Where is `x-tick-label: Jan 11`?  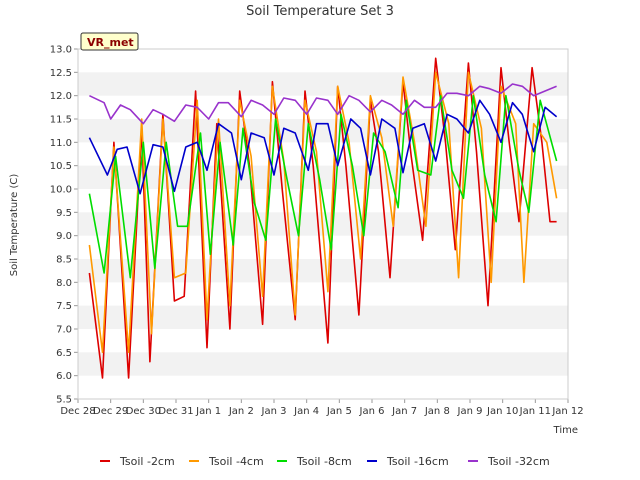 x-tick-label: Jan 11 is located at coordinates (535, 411).